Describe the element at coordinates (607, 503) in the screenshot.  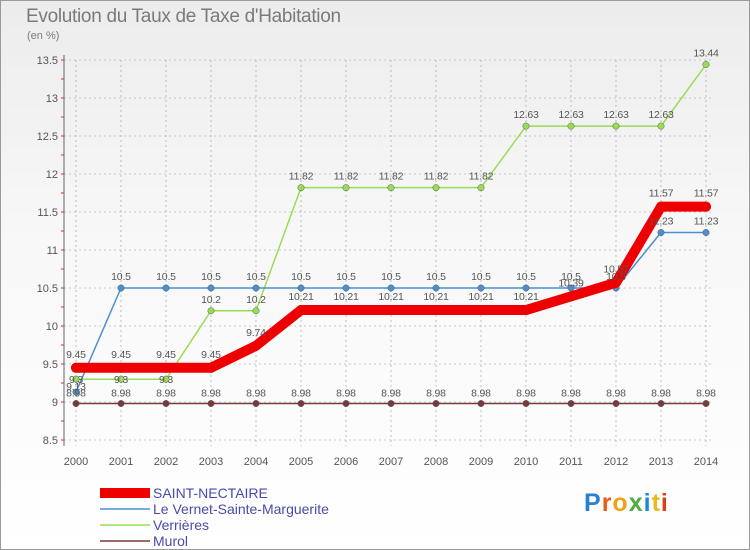
I see `logo-letter: r` at that location.